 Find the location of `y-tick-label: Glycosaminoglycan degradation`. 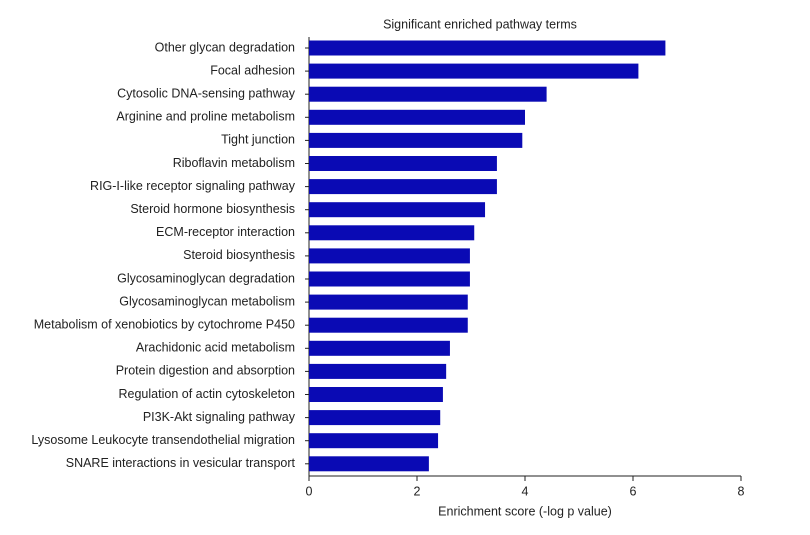

y-tick-label: Glycosaminoglycan degradation is located at coordinates (206, 278).